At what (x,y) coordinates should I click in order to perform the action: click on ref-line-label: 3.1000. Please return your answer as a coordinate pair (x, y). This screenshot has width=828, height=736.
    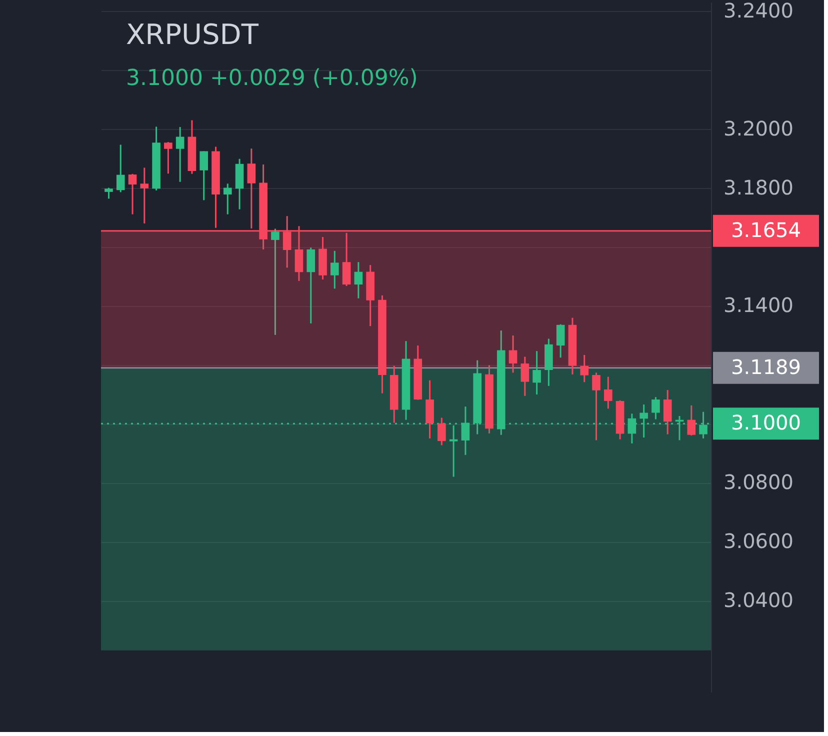
    Looking at the image, I should click on (766, 422).